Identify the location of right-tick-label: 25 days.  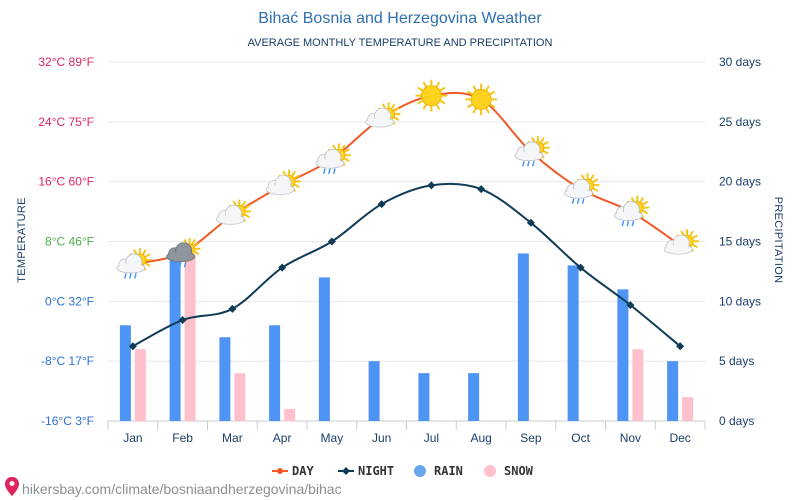
(740, 122).